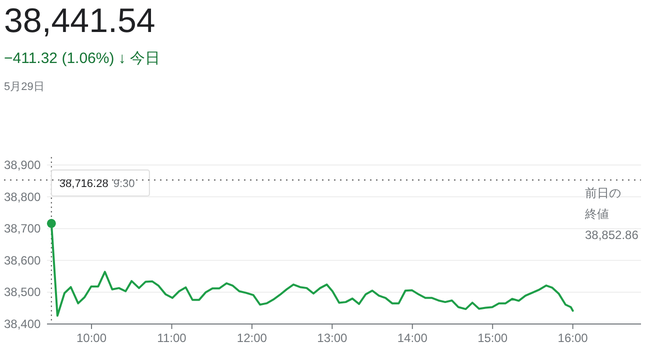 Image resolution: width=650 pixels, height=347 pixels. Describe the element at coordinates (252, 338) in the screenshot. I see `x-tick-label: 12:00` at that location.